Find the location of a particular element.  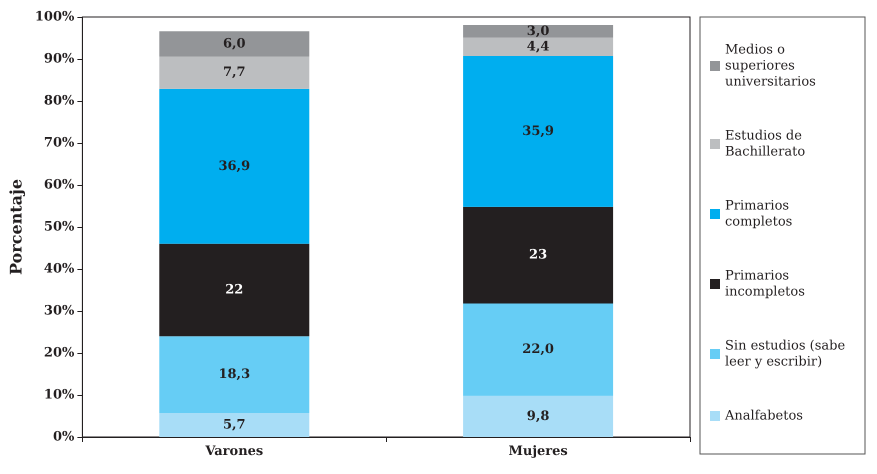

legend-label: Medios o superiores universitarios is located at coordinates (770, 66).